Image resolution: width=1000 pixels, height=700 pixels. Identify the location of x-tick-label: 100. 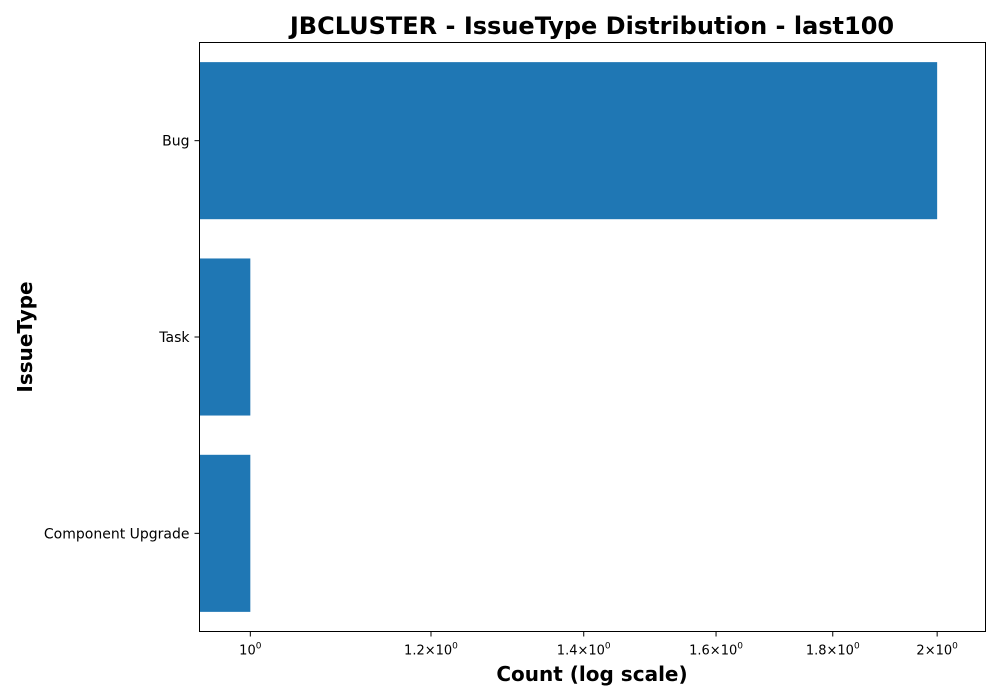
(250, 650).